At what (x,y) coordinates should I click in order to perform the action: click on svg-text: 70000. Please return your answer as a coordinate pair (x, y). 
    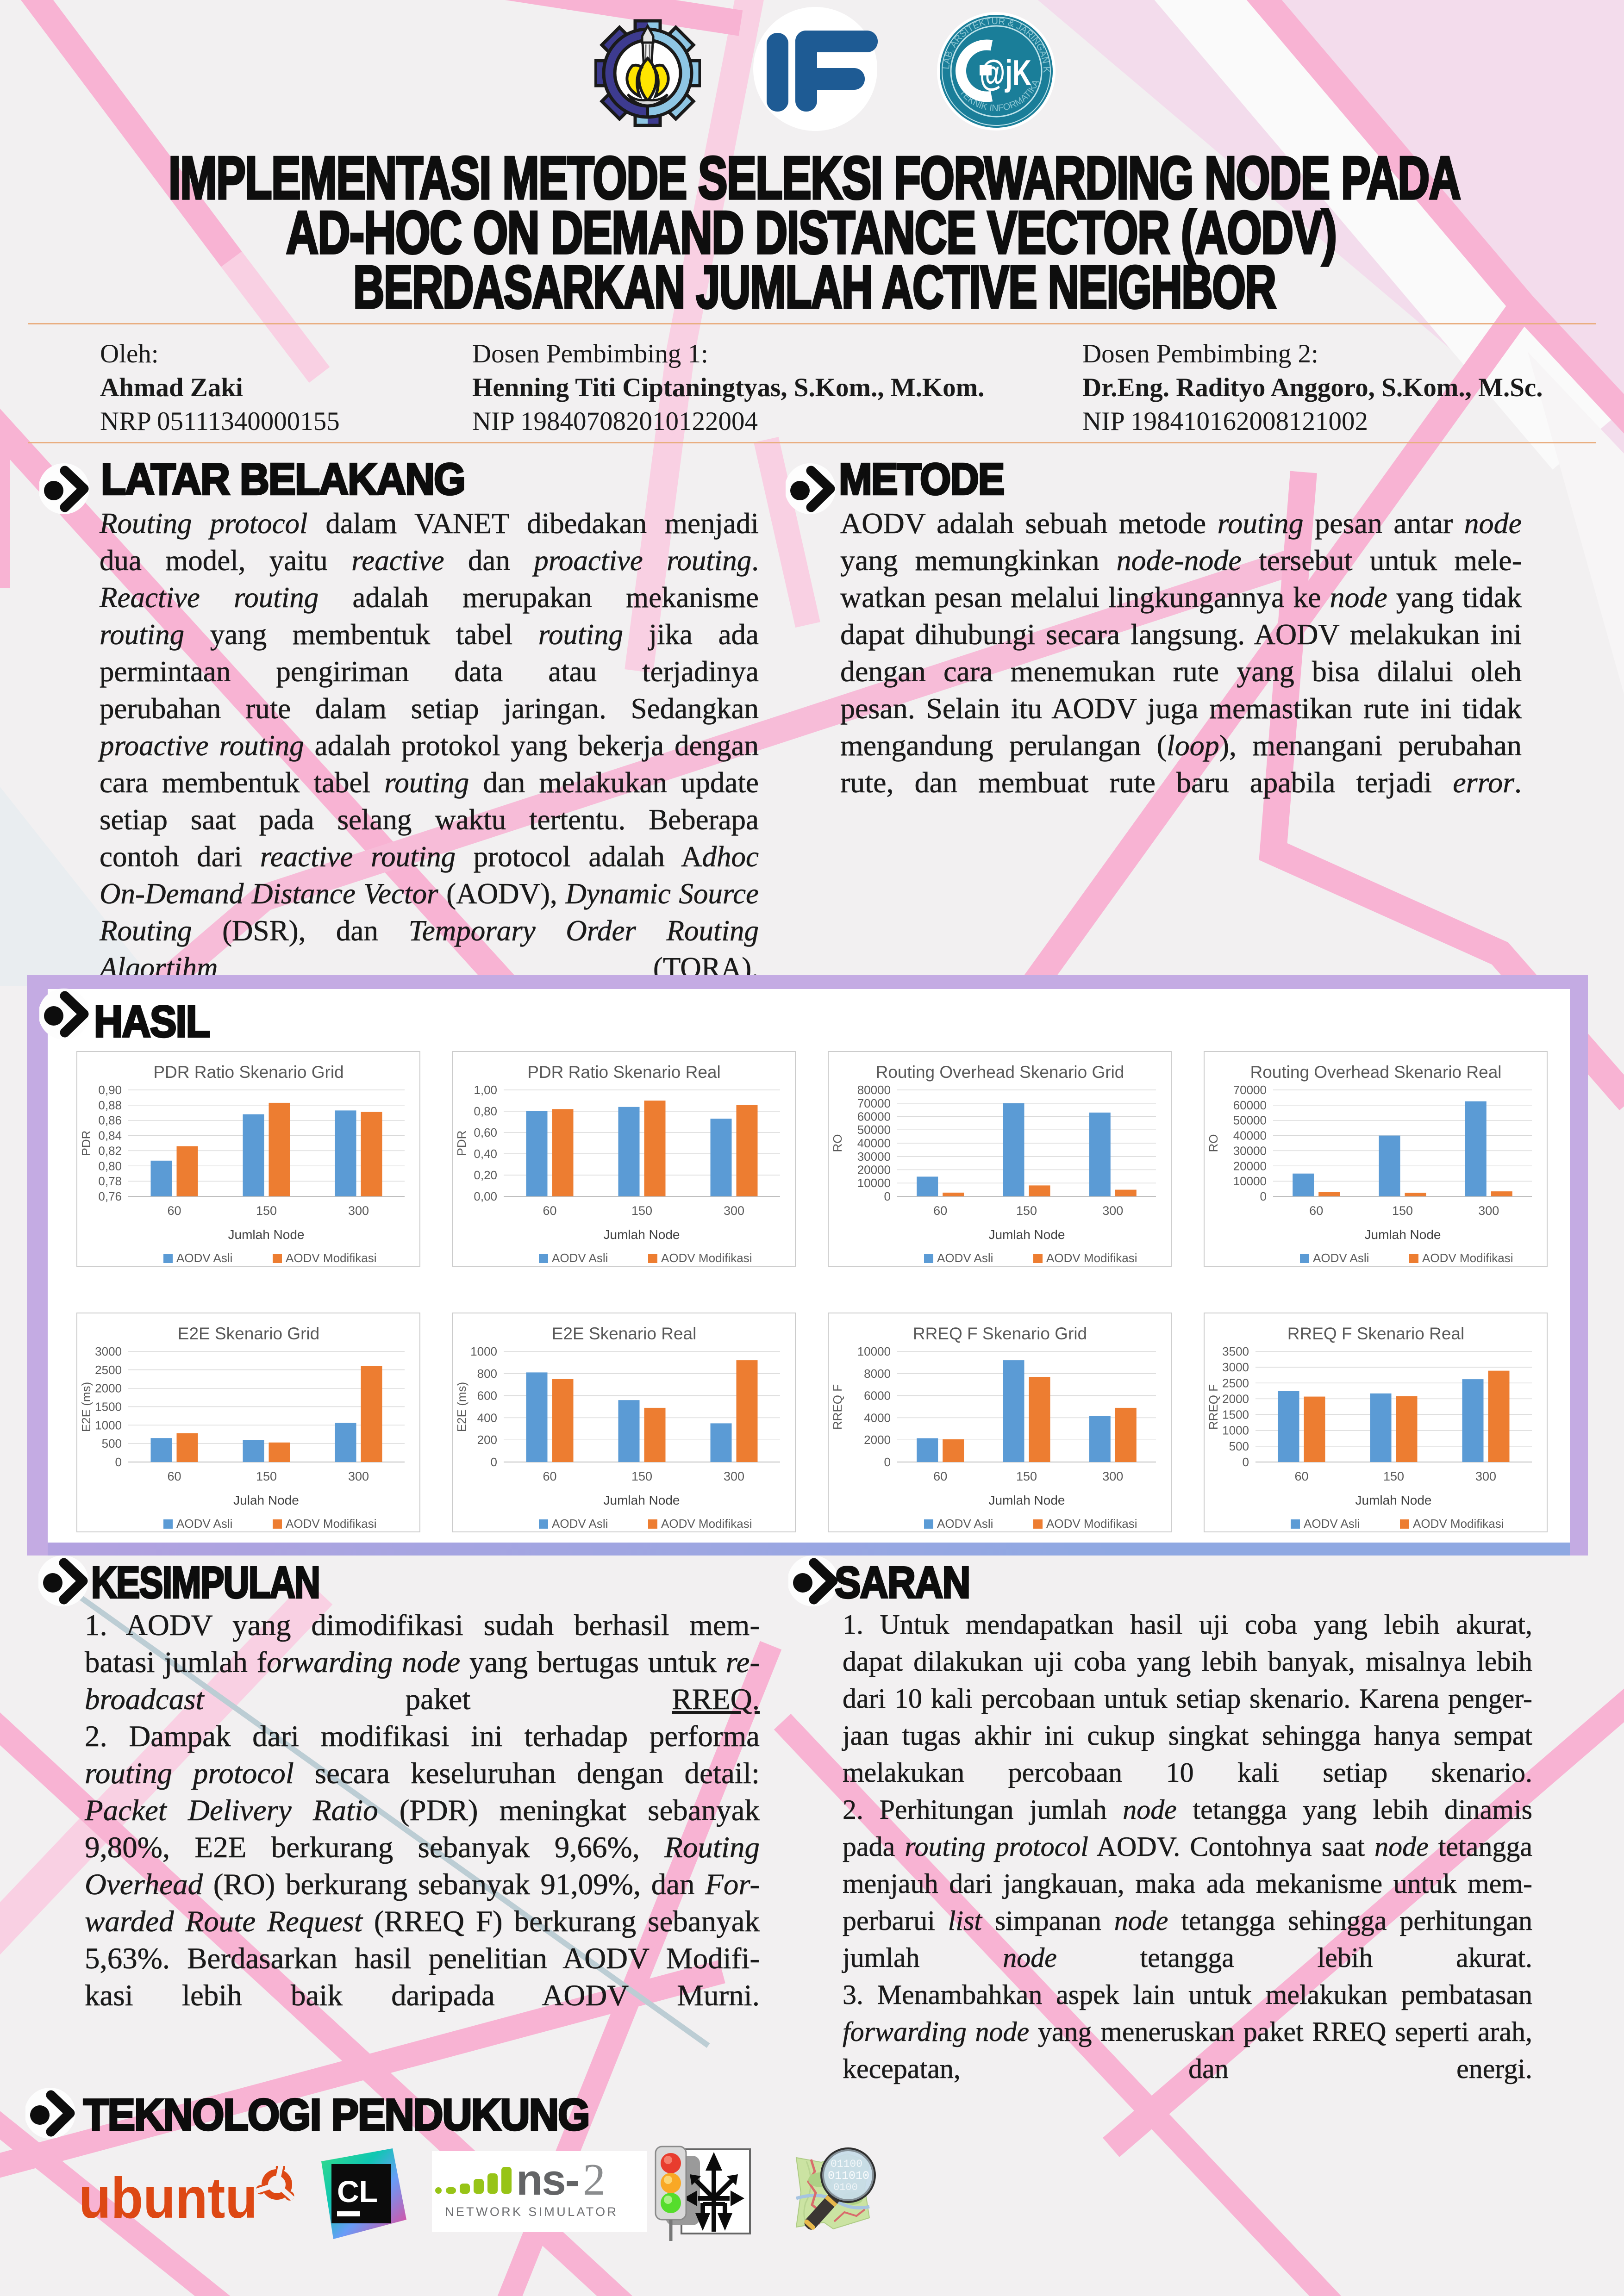
    Looking at the image, I should click on (1250, 1090).